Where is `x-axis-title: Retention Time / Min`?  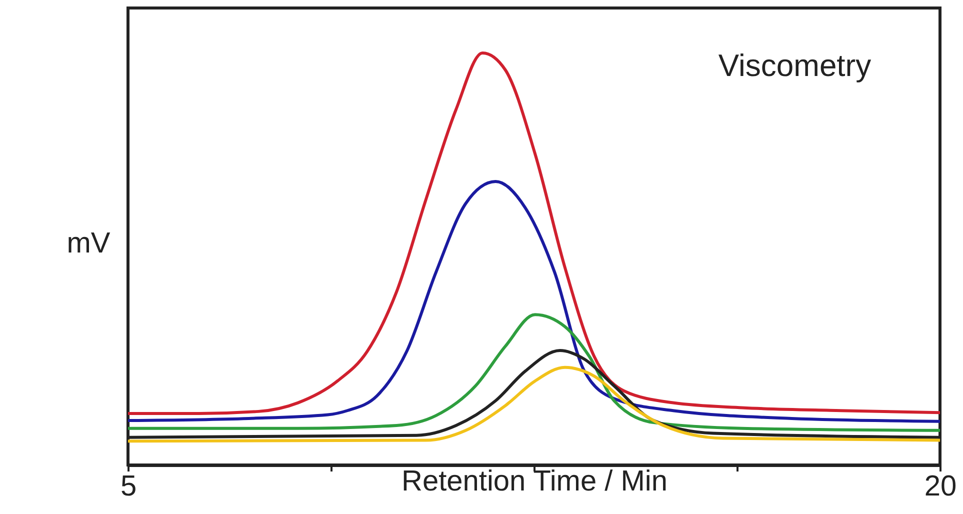
x-axis-title: Retention Time / Min is located at coordinates (535, 482).